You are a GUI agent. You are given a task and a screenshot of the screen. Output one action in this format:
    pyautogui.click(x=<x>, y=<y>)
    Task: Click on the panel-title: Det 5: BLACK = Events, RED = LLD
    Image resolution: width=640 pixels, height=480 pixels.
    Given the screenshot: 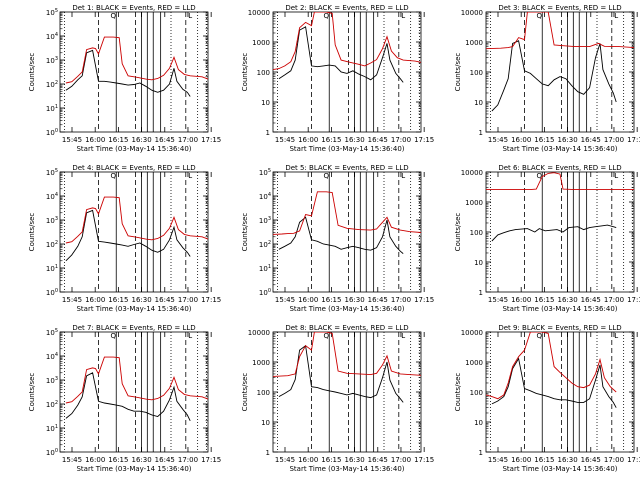 What is the action you would take?
    pyautogui.click(x=346, y=168)
    